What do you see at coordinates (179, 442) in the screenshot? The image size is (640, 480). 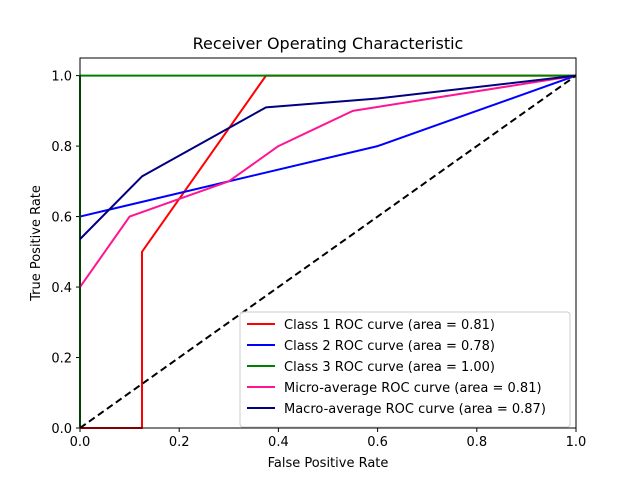 I see `x-tick-label: 0.2` at bounding box center [179, 442].